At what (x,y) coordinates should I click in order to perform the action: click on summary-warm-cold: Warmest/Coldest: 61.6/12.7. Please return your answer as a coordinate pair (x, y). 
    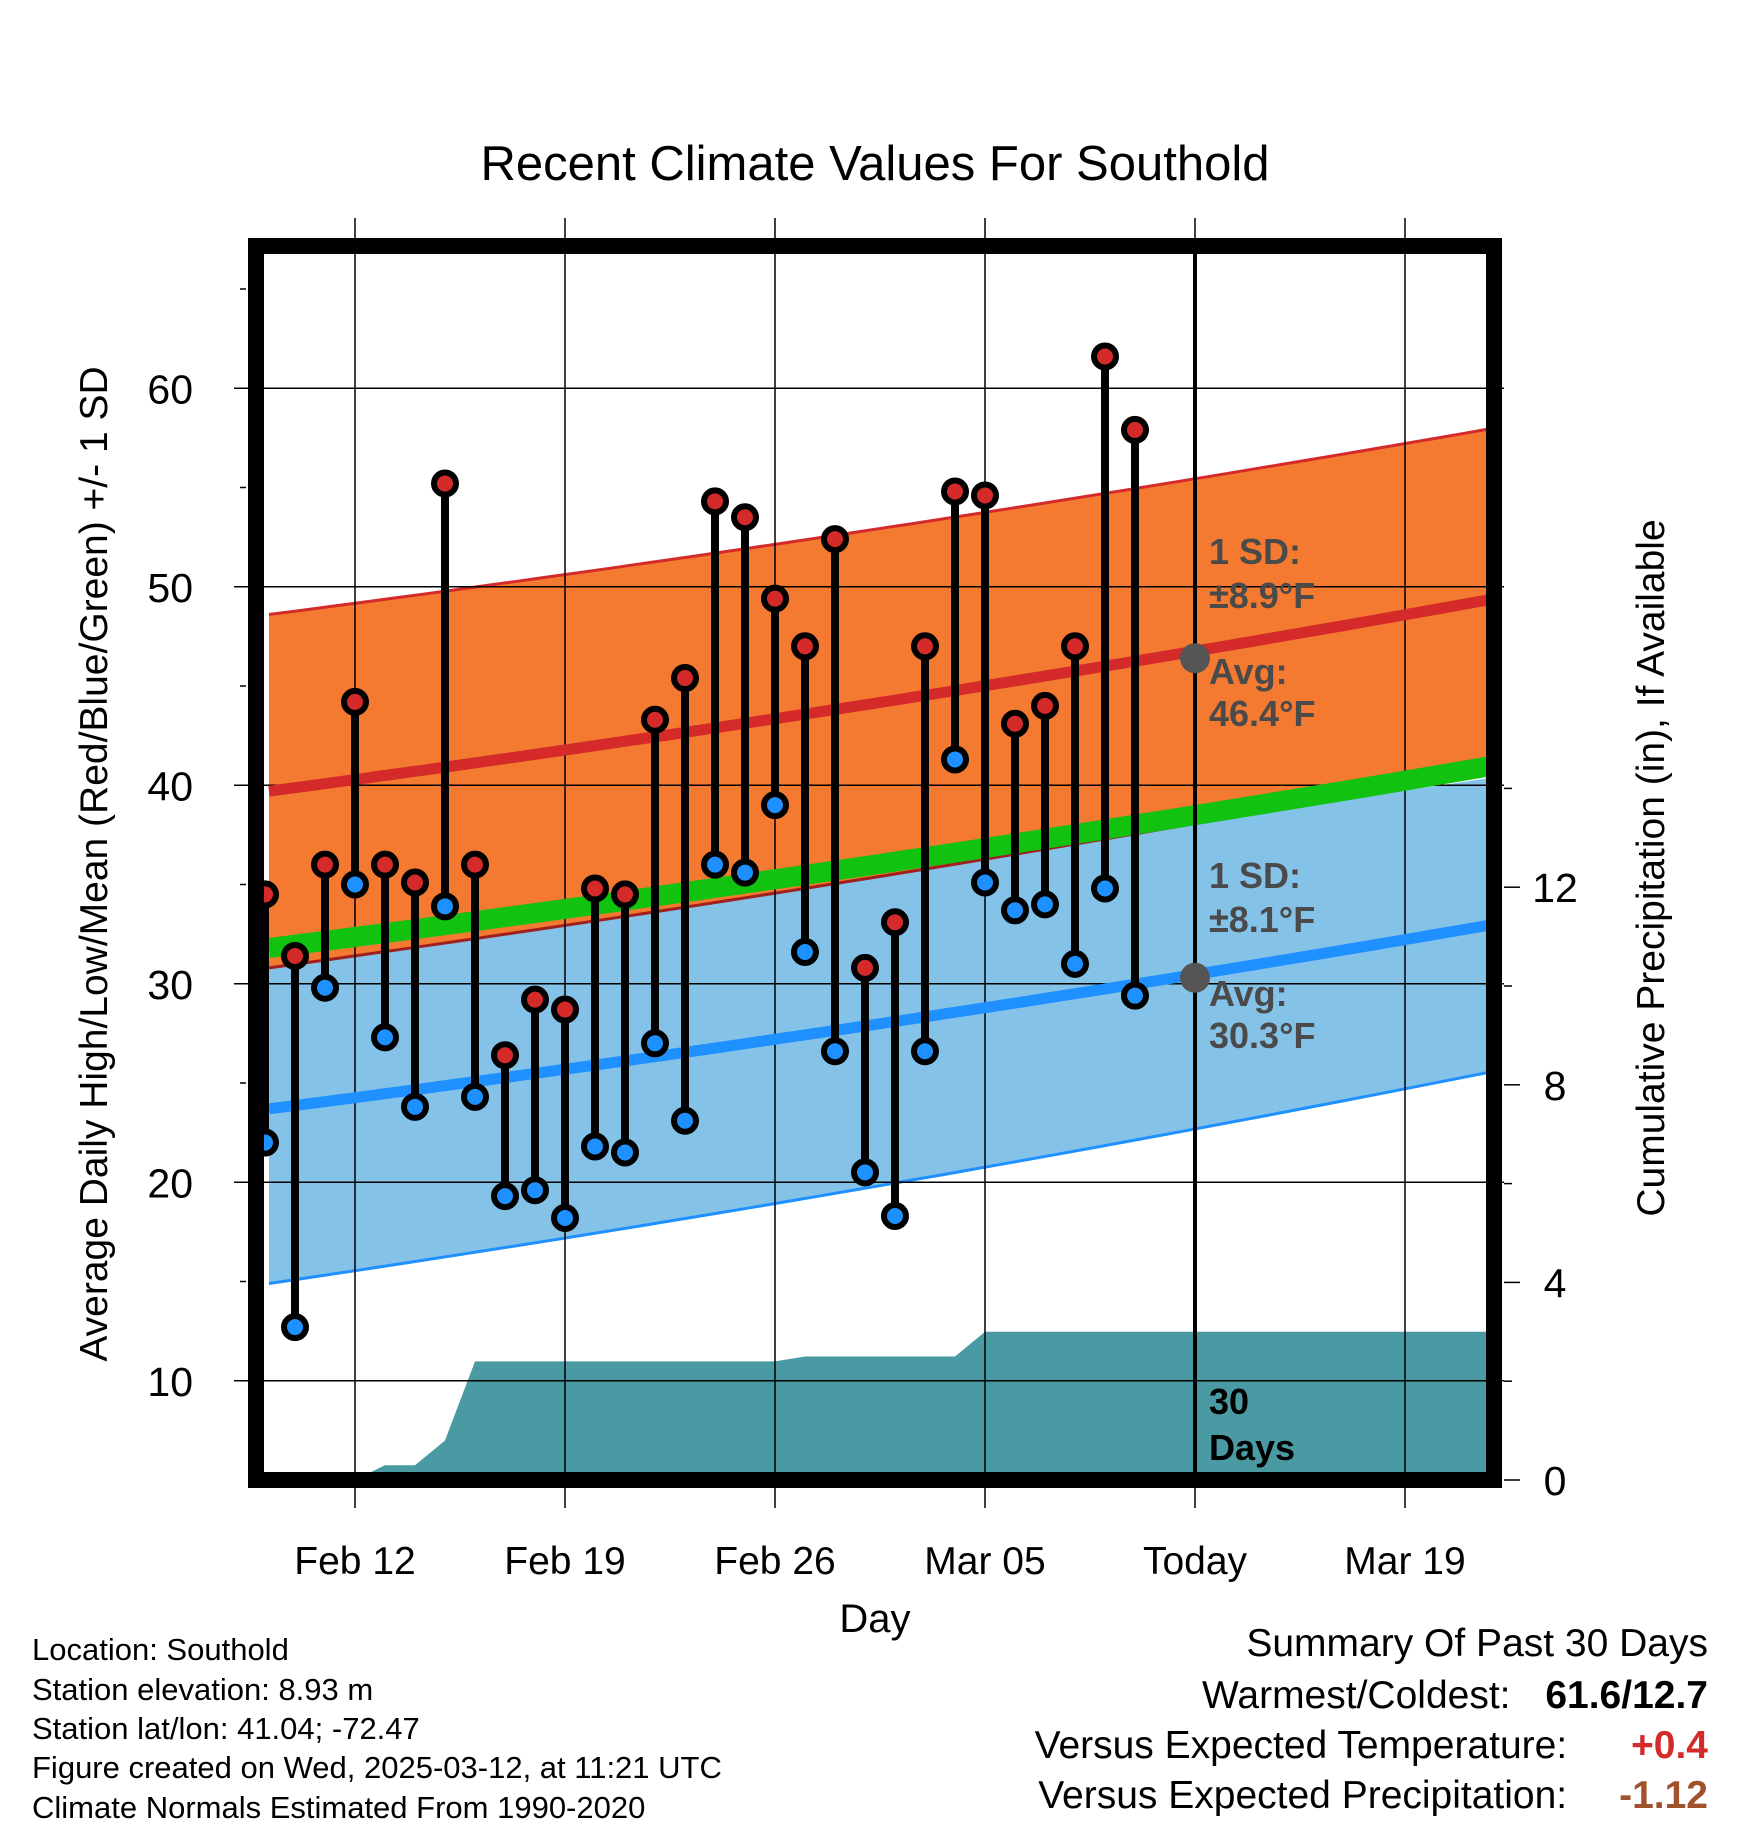
    Looking at the image, I should click on (1455, 1696).